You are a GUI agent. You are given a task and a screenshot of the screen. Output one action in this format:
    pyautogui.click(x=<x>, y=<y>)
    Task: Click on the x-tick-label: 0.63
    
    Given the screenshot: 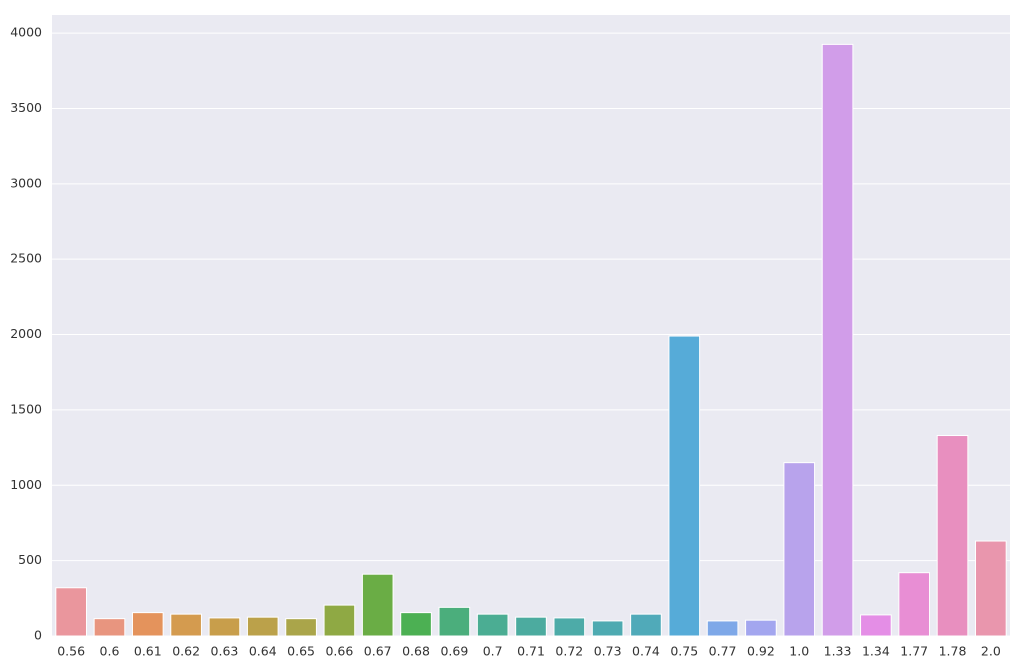 What is the action you would take?
    pyautogui.click(x=225, y=651)
    